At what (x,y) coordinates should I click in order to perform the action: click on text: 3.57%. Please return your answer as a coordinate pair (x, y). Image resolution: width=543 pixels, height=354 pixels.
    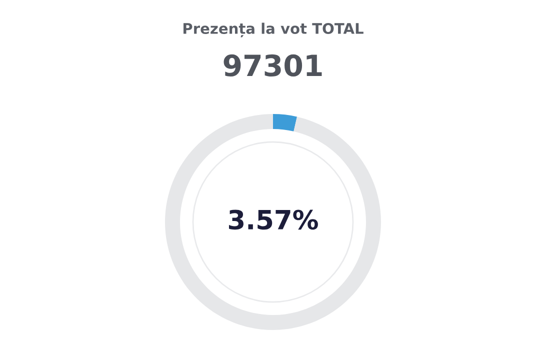
    Looking at the image, I should click on (273, 220).